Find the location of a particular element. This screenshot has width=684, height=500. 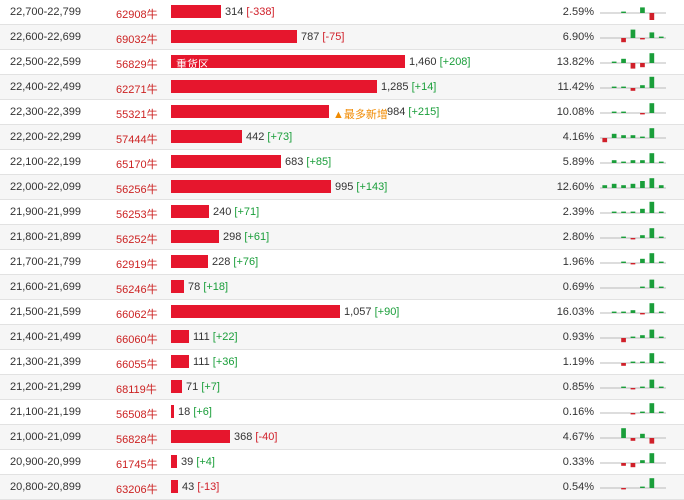

volume-value: 111 [+22] is located at coordinates (215, 337).